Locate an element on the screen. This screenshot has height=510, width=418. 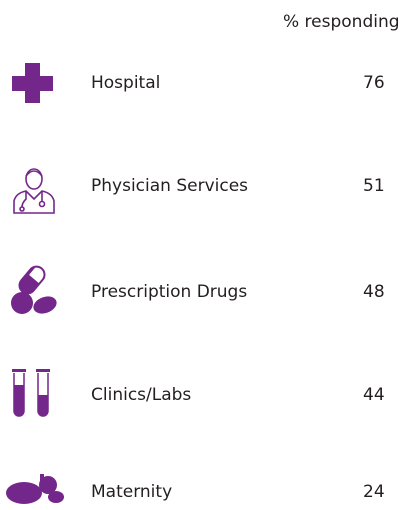
test-tubes-icon is located at coordinates (31, 393).